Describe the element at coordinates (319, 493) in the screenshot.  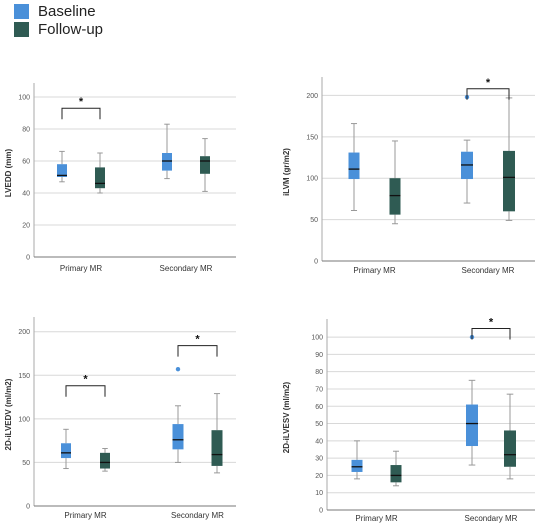
I see `y-tick-label: 10` at that location.